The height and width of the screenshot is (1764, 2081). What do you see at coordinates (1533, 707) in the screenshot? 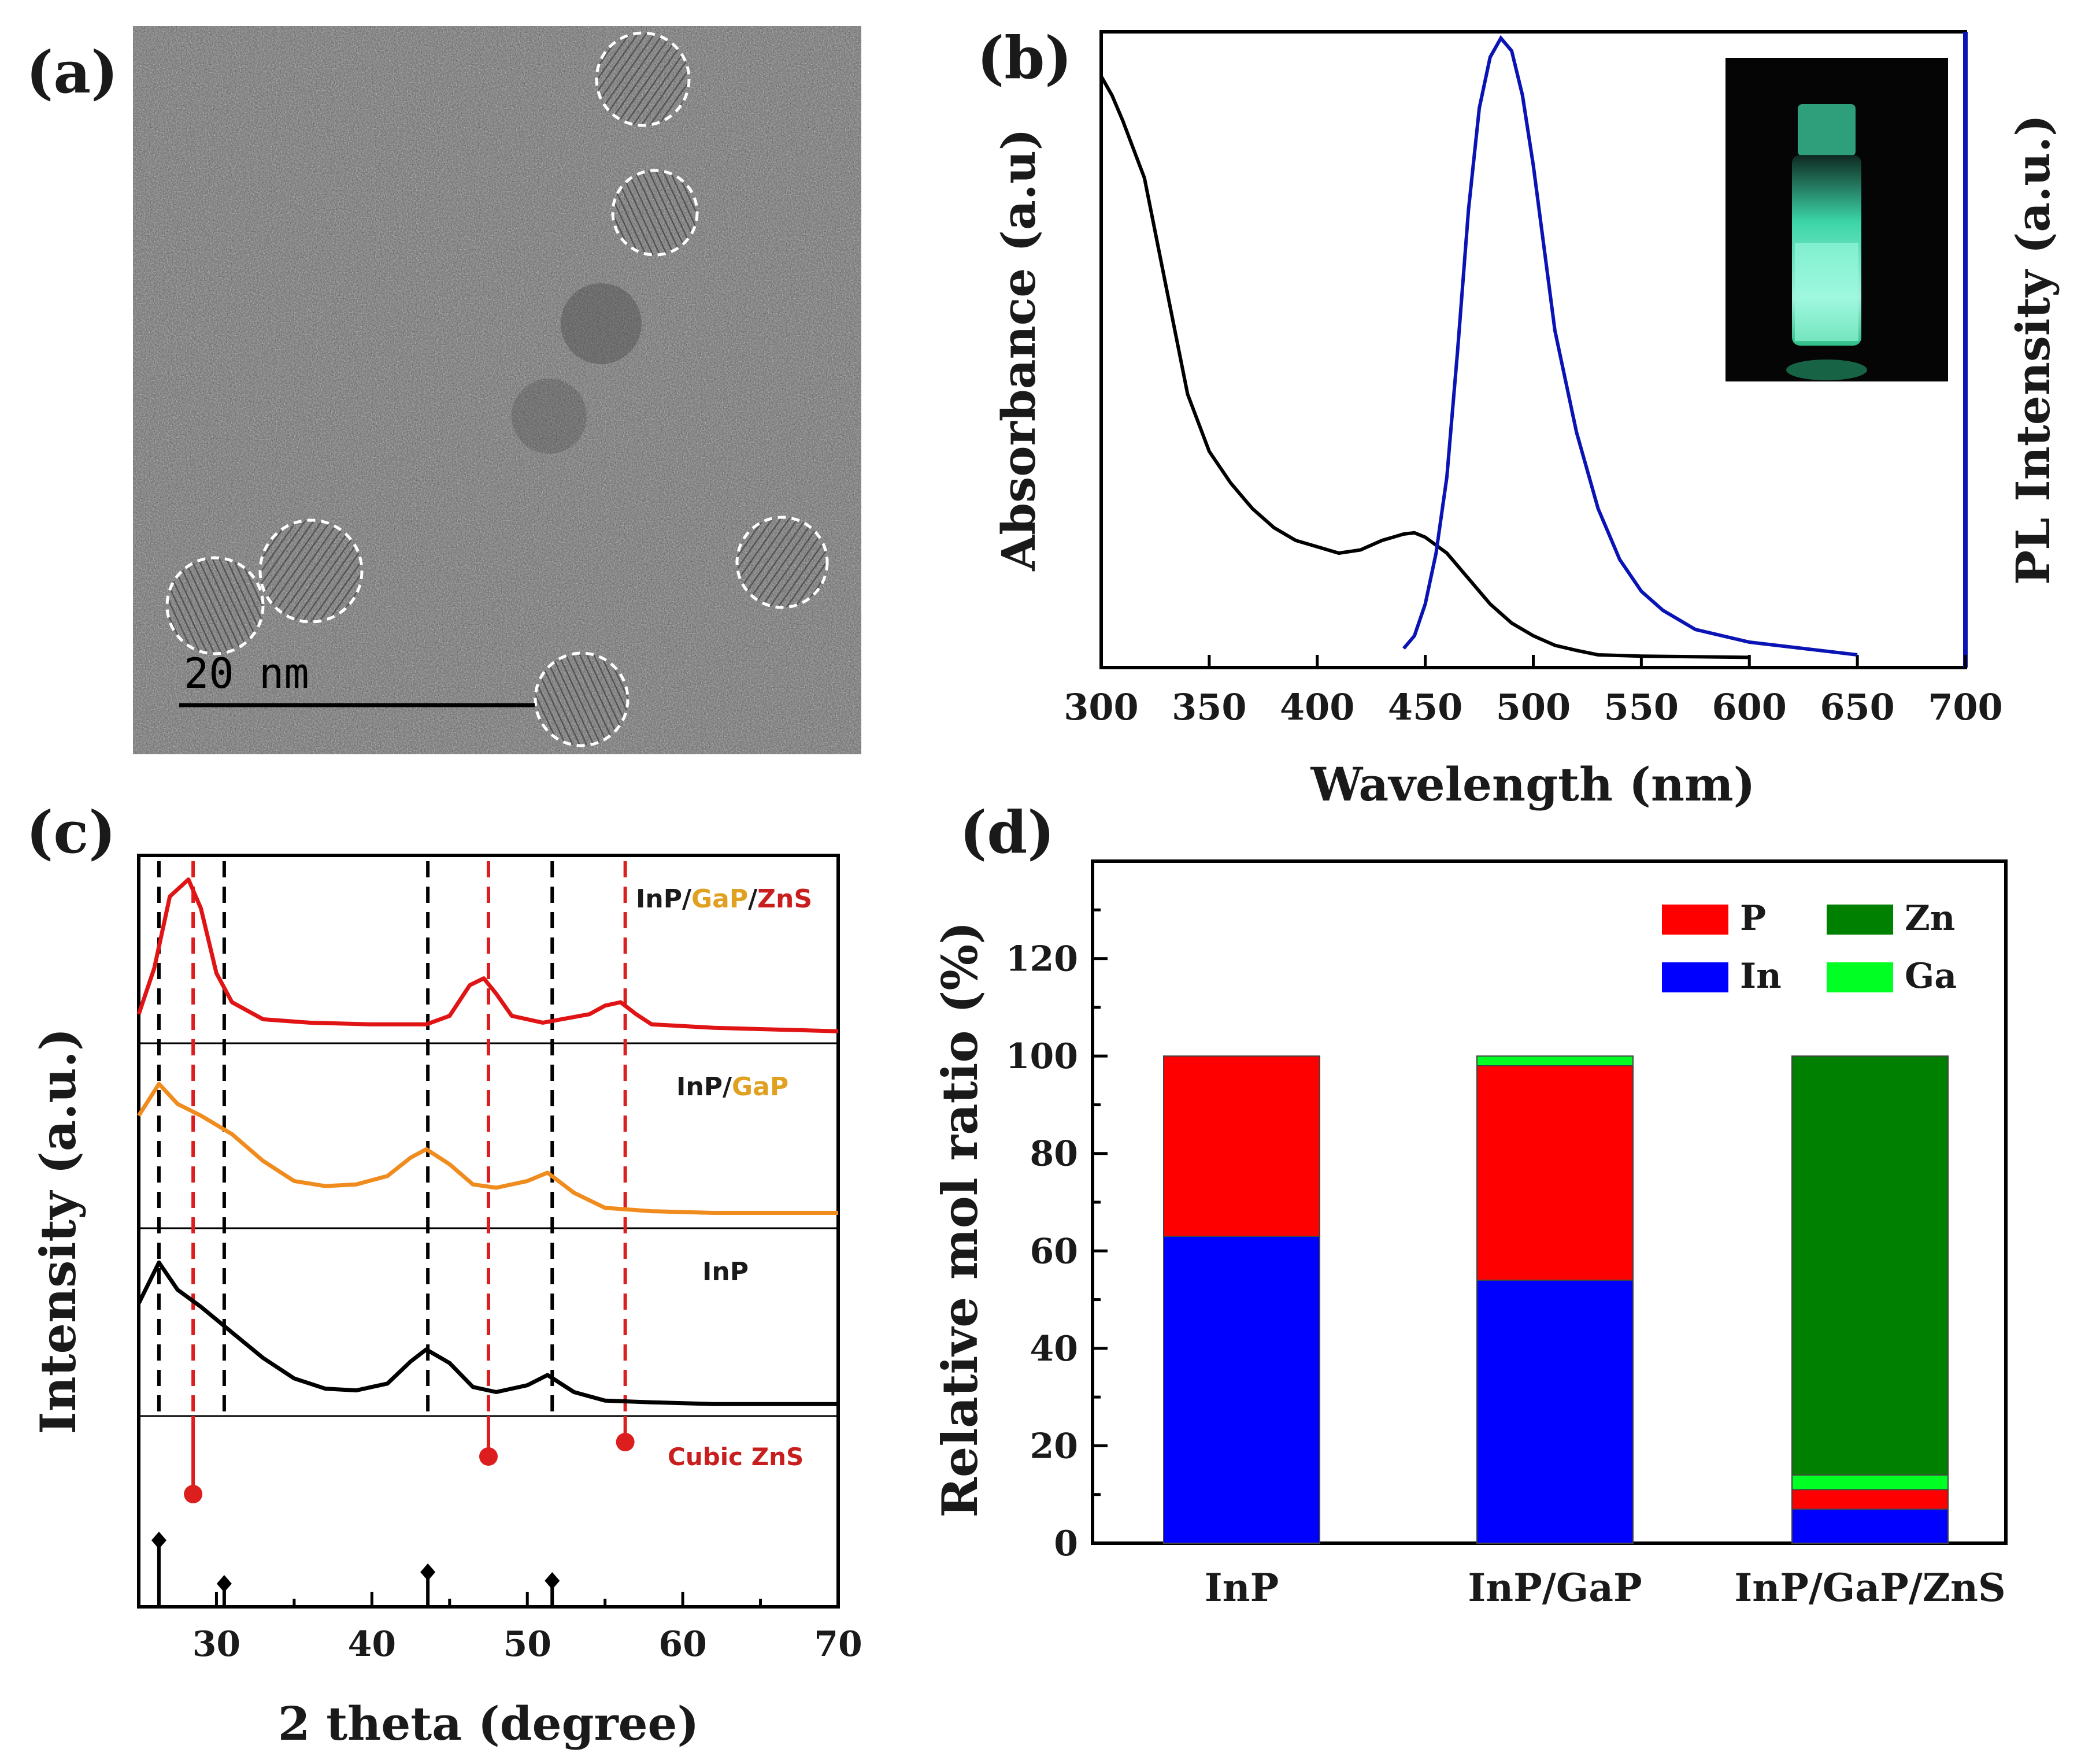
I see `x-tick-label-b: 500` at bounding box center [1533, 707].